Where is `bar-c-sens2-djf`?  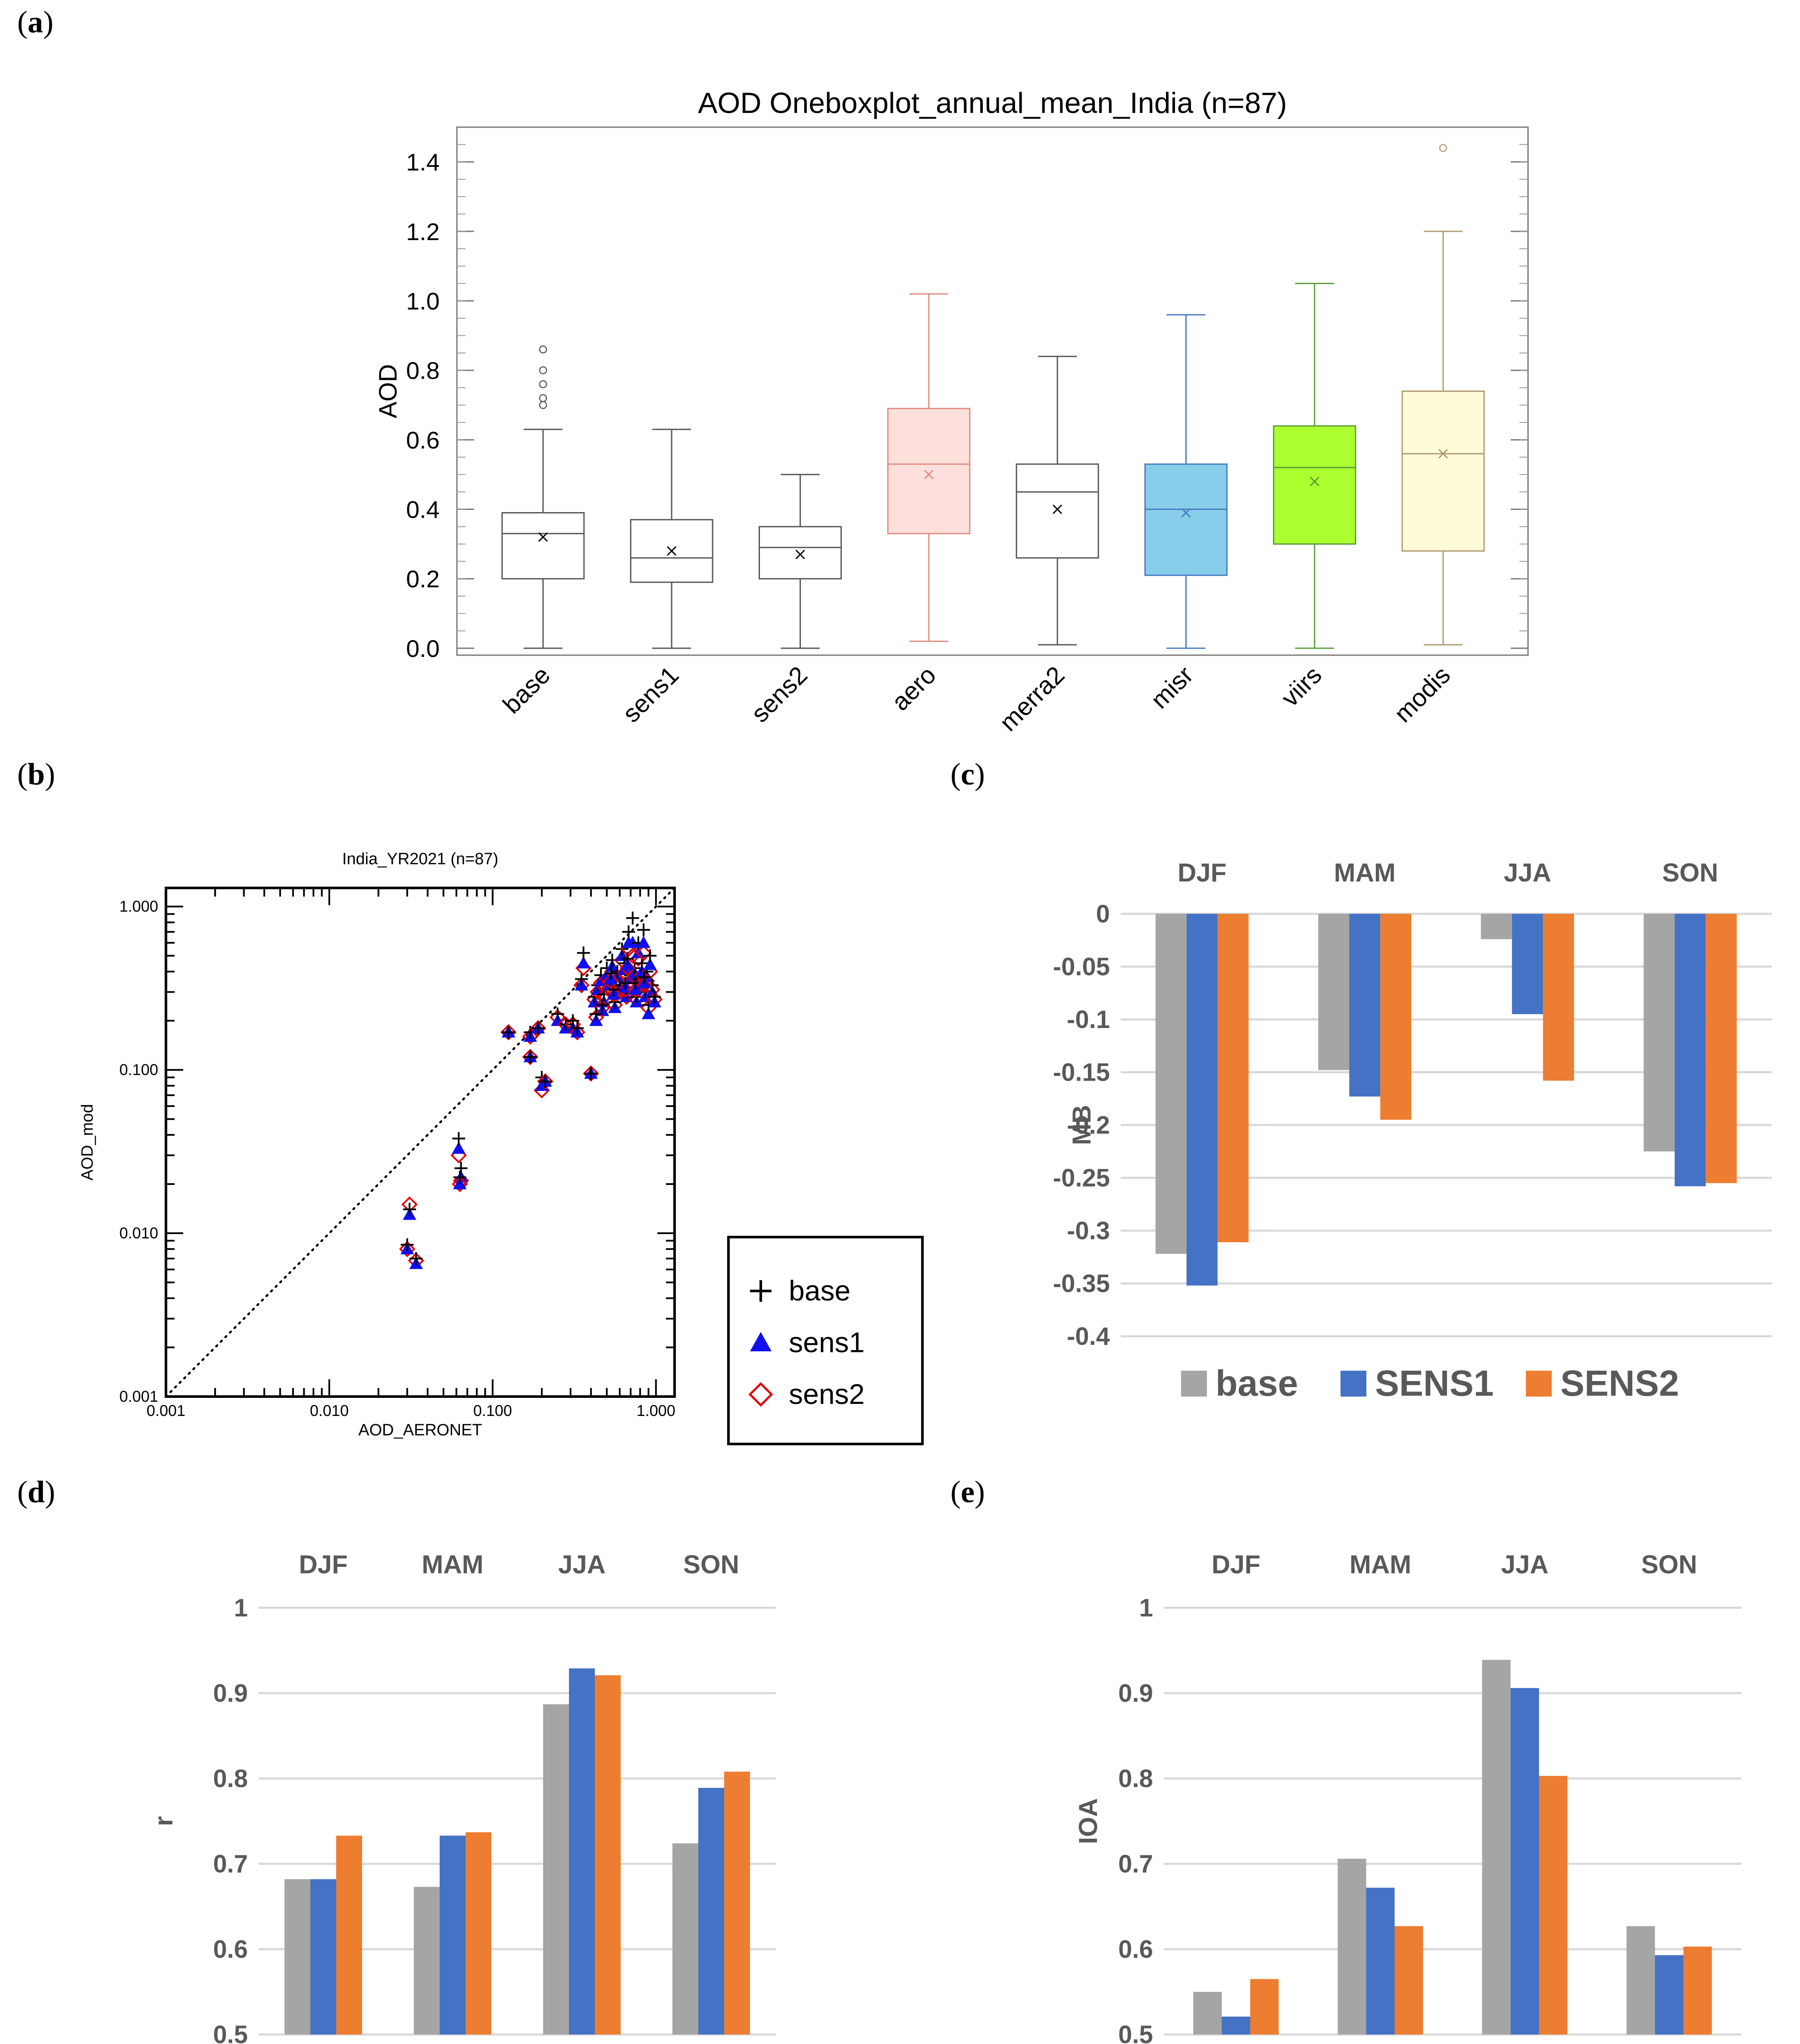 bar-c-sens2-djf is located at coordinates (1233, 1078).